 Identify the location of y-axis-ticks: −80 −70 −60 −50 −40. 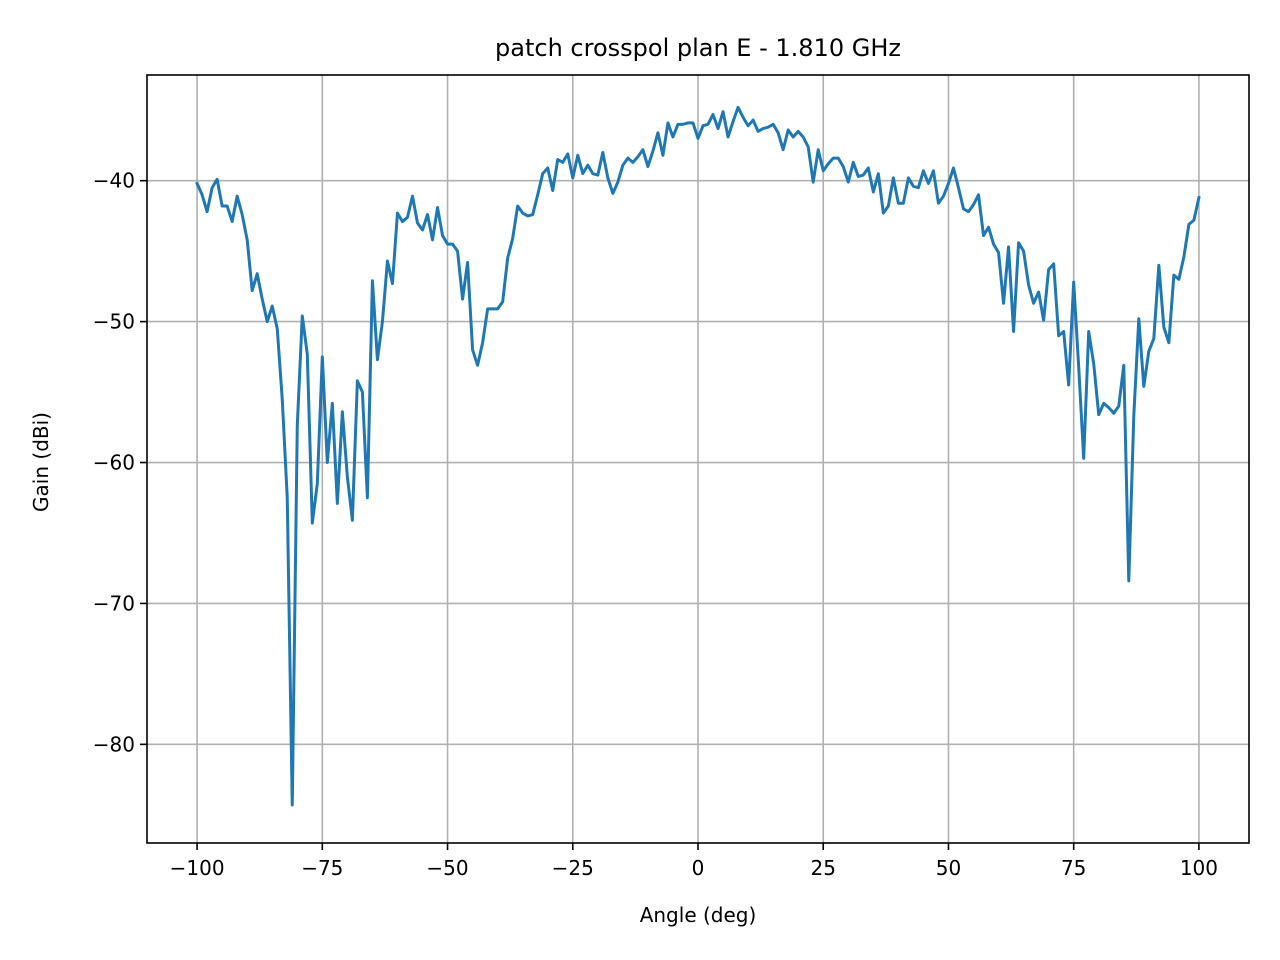
(120, 462).